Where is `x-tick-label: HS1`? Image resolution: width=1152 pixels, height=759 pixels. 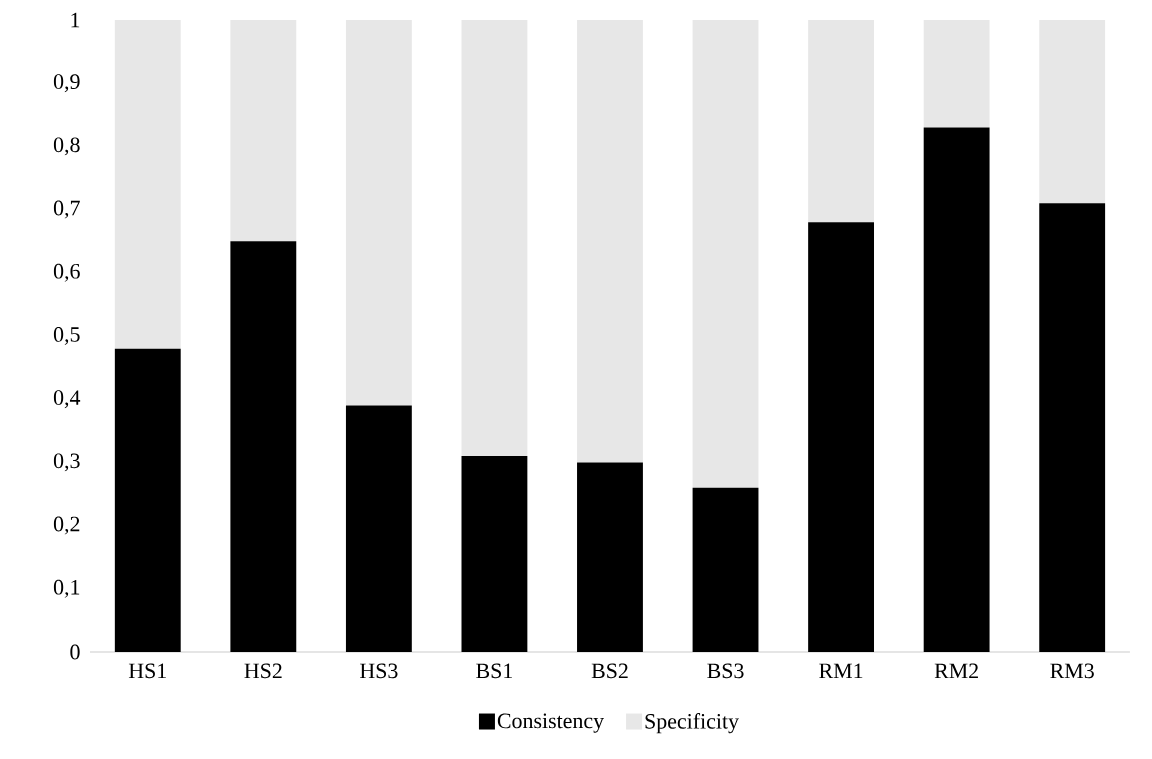
x-tick-label: HS1 is located at coordinates (147, 671).